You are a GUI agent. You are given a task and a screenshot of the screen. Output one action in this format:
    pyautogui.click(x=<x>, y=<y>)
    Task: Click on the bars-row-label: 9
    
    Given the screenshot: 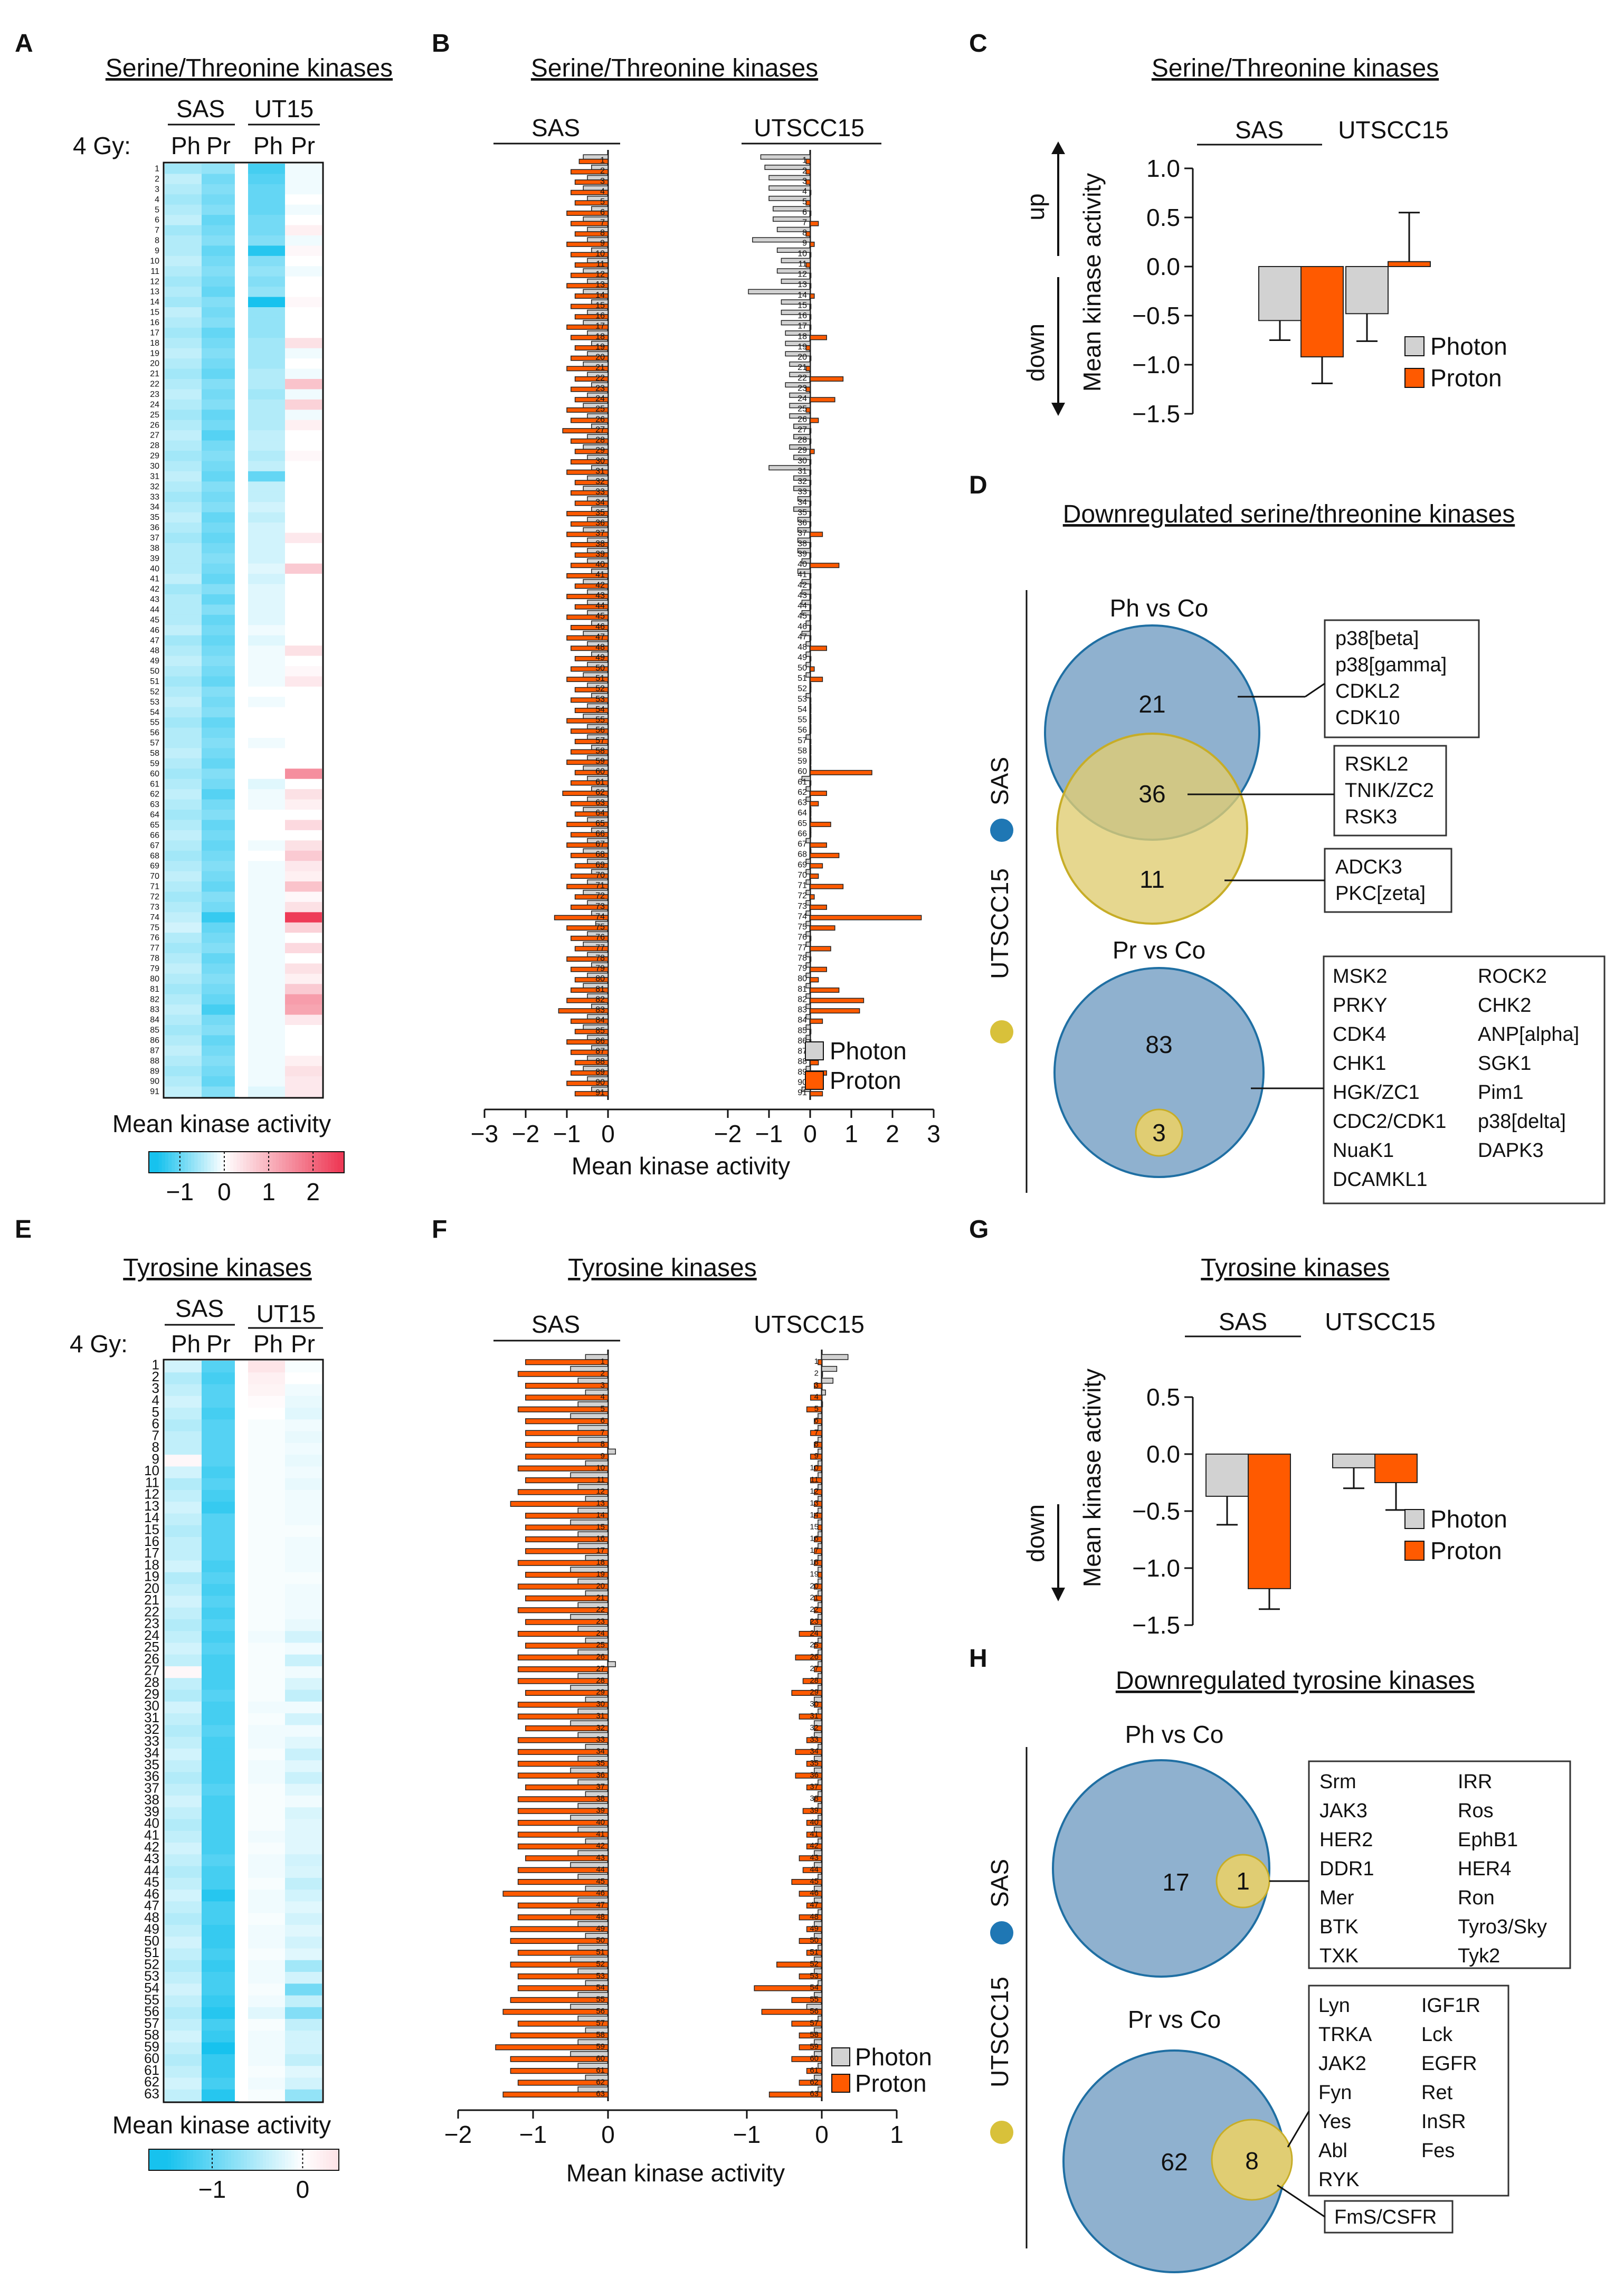 What is the action you would take?
    pyautogui.click(x=804, y=243)
    